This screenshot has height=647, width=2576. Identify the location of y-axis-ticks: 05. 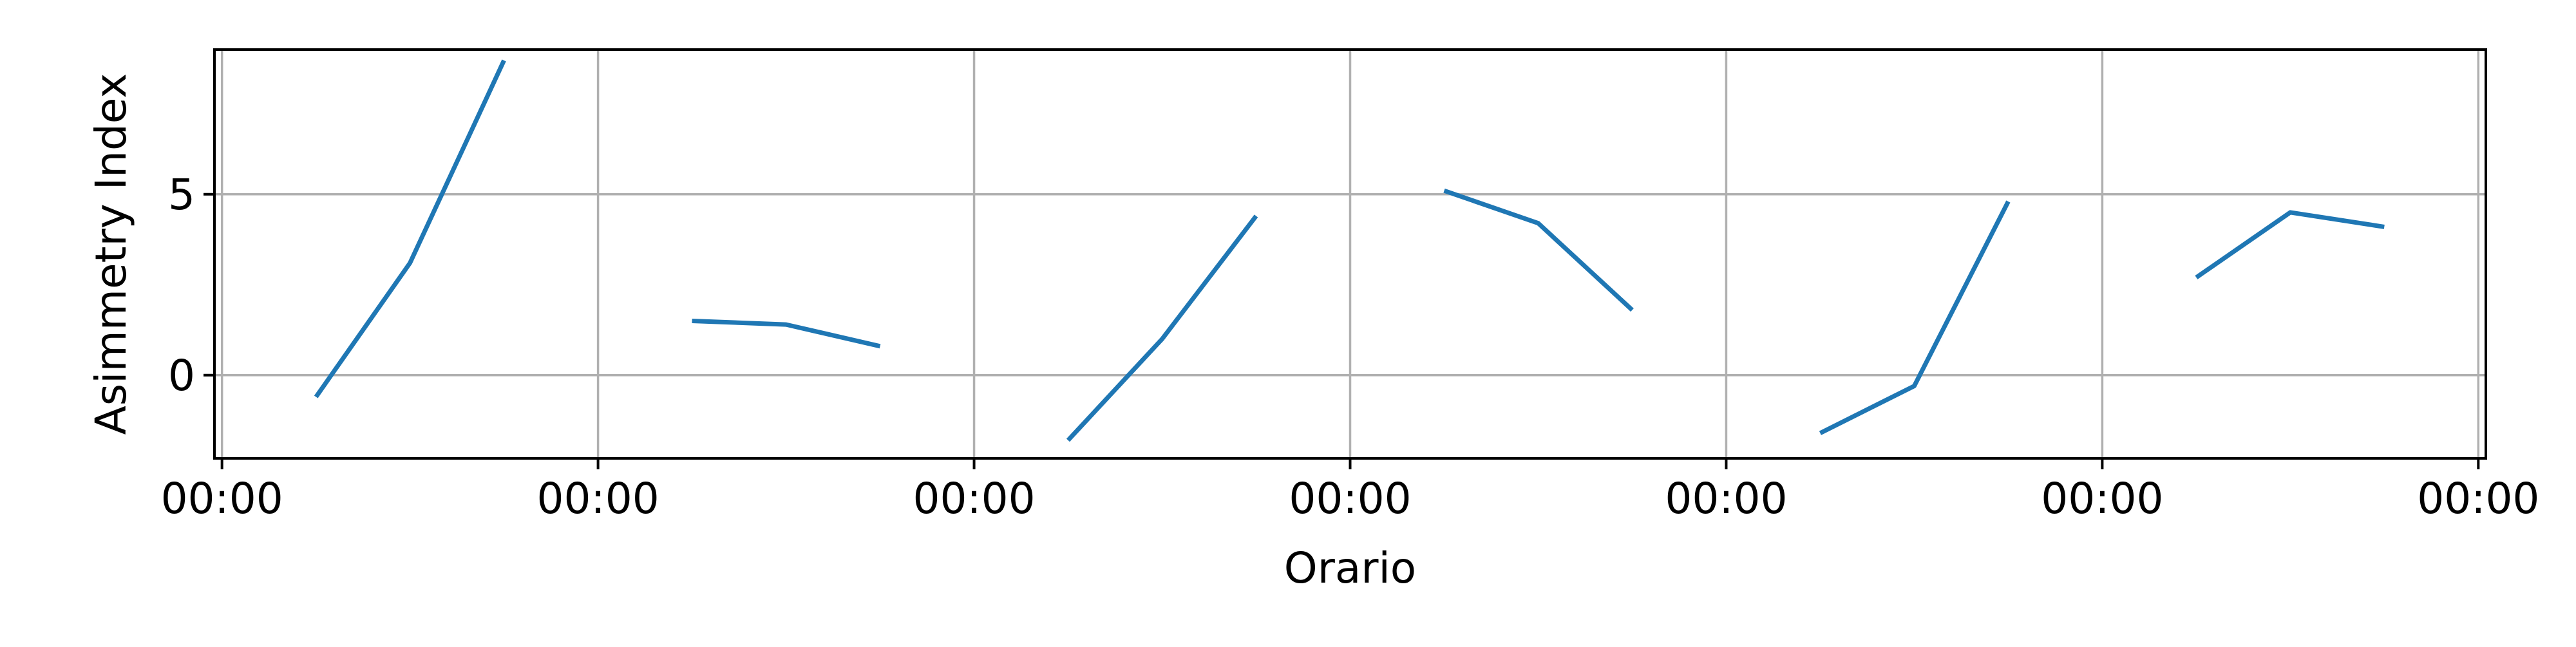
(191, 285).